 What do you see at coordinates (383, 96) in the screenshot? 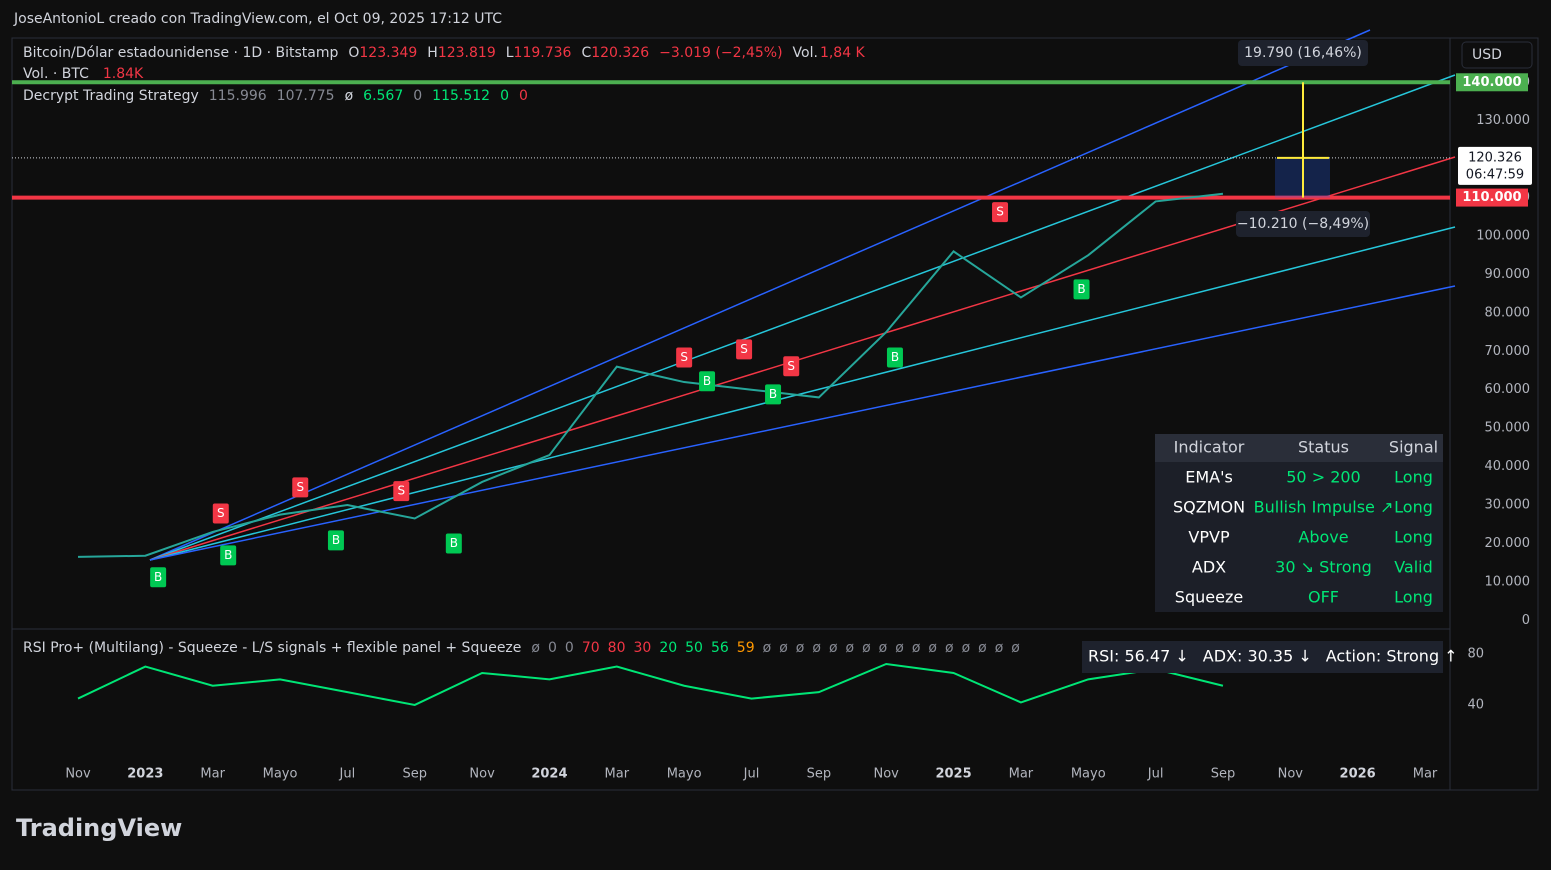
I see `indicator-value: 6.567` at bounding box center [383, 96].